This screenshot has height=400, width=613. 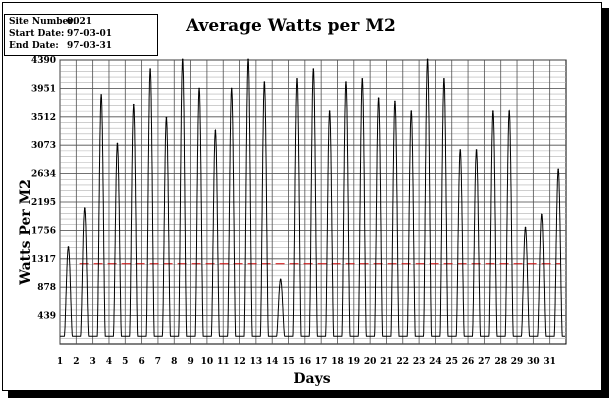 What do you see at coordinates (239, 362) in the screenshot?
I see `x-tick-label: 12` at bounding box center [239, 362].